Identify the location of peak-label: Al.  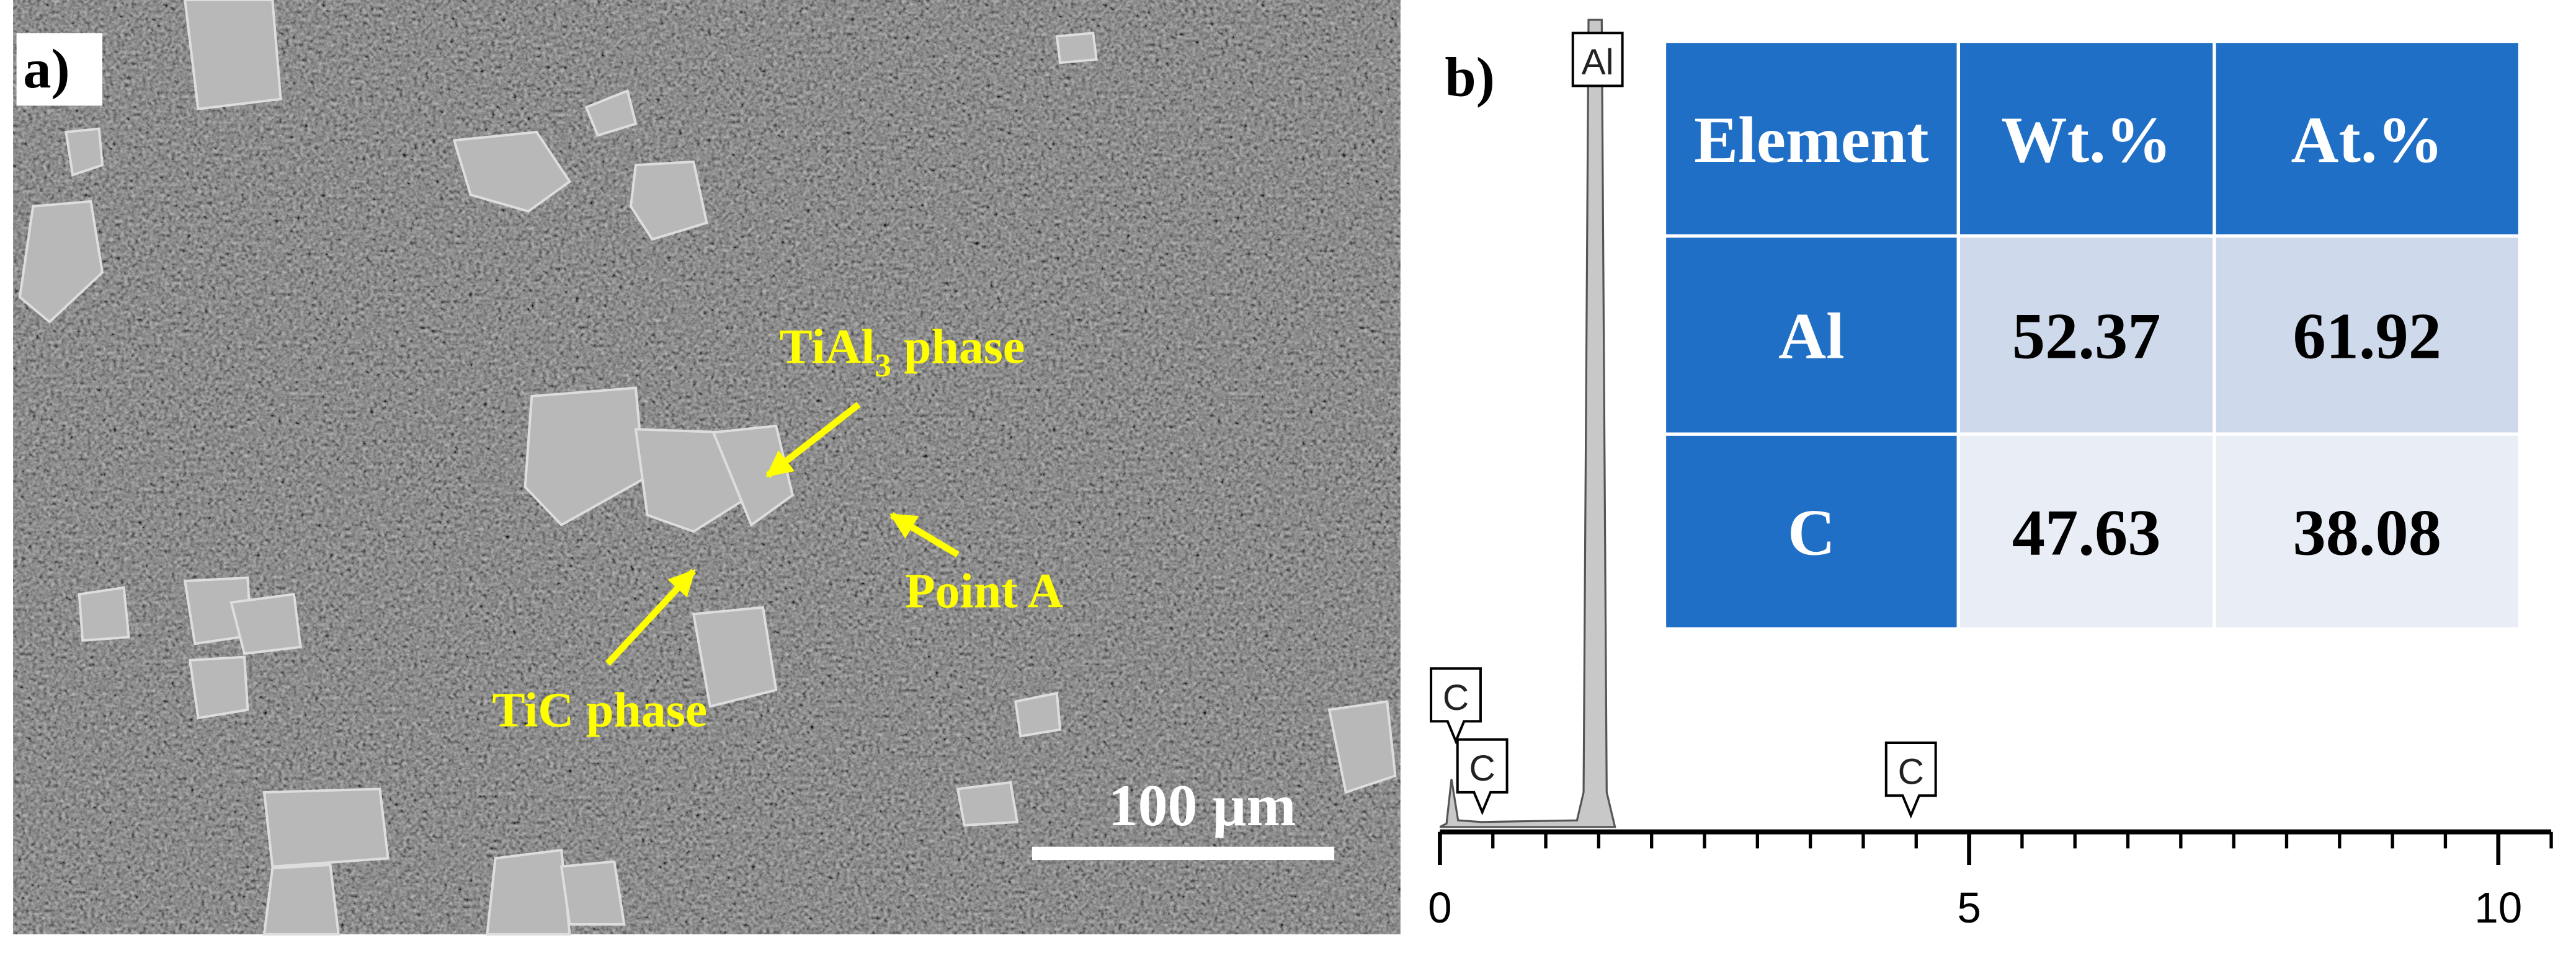
(1598, 62).